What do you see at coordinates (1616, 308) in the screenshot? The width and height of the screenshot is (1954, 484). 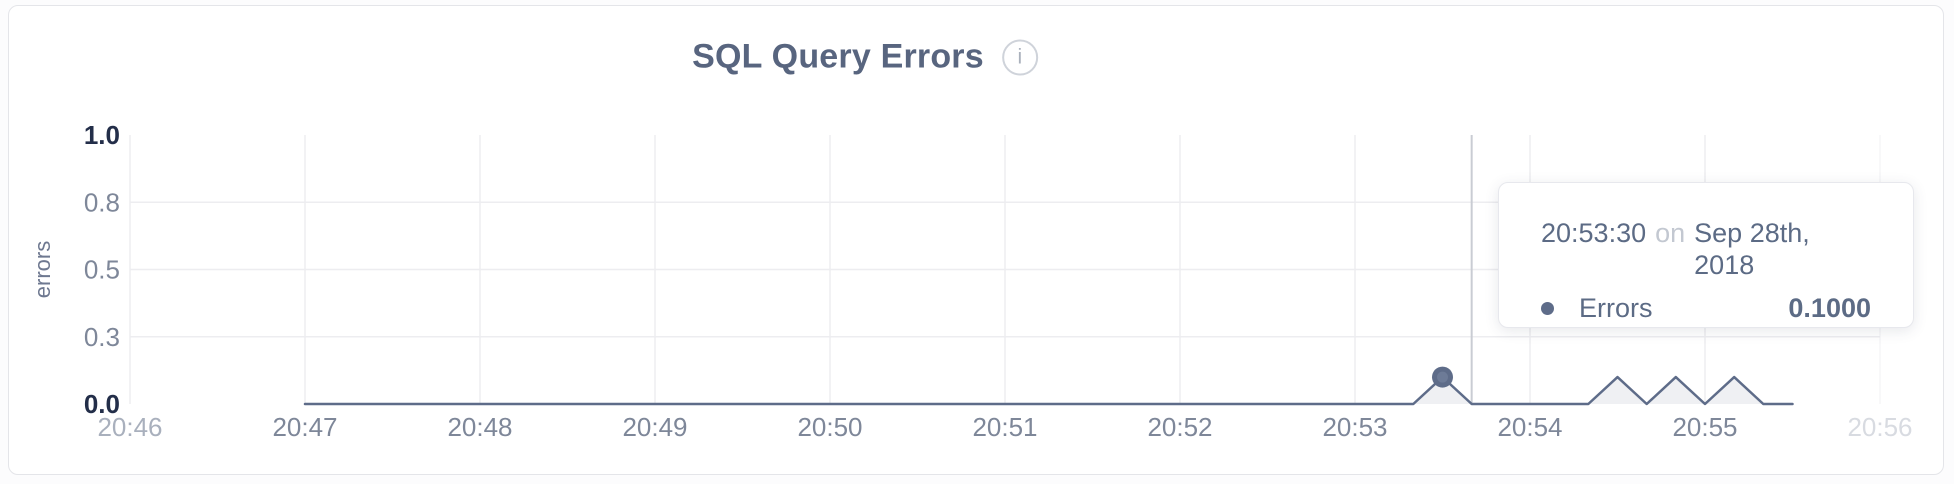 I see `tooltip-series-label: Errors` at bounding box center [1616, 308].